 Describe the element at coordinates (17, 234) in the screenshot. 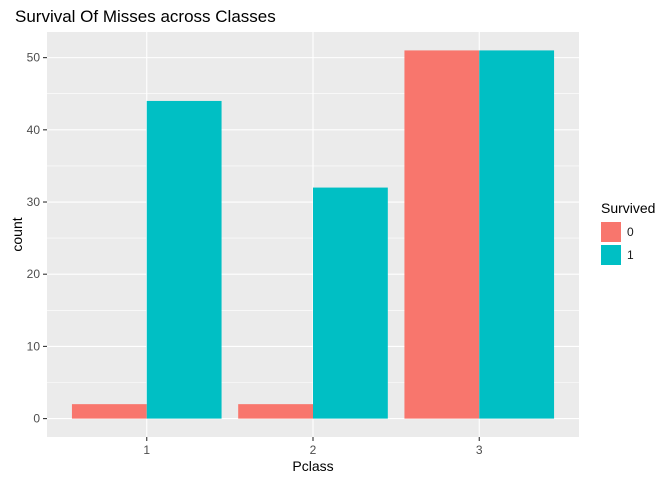

I see `y-axis-label: count` at that location.